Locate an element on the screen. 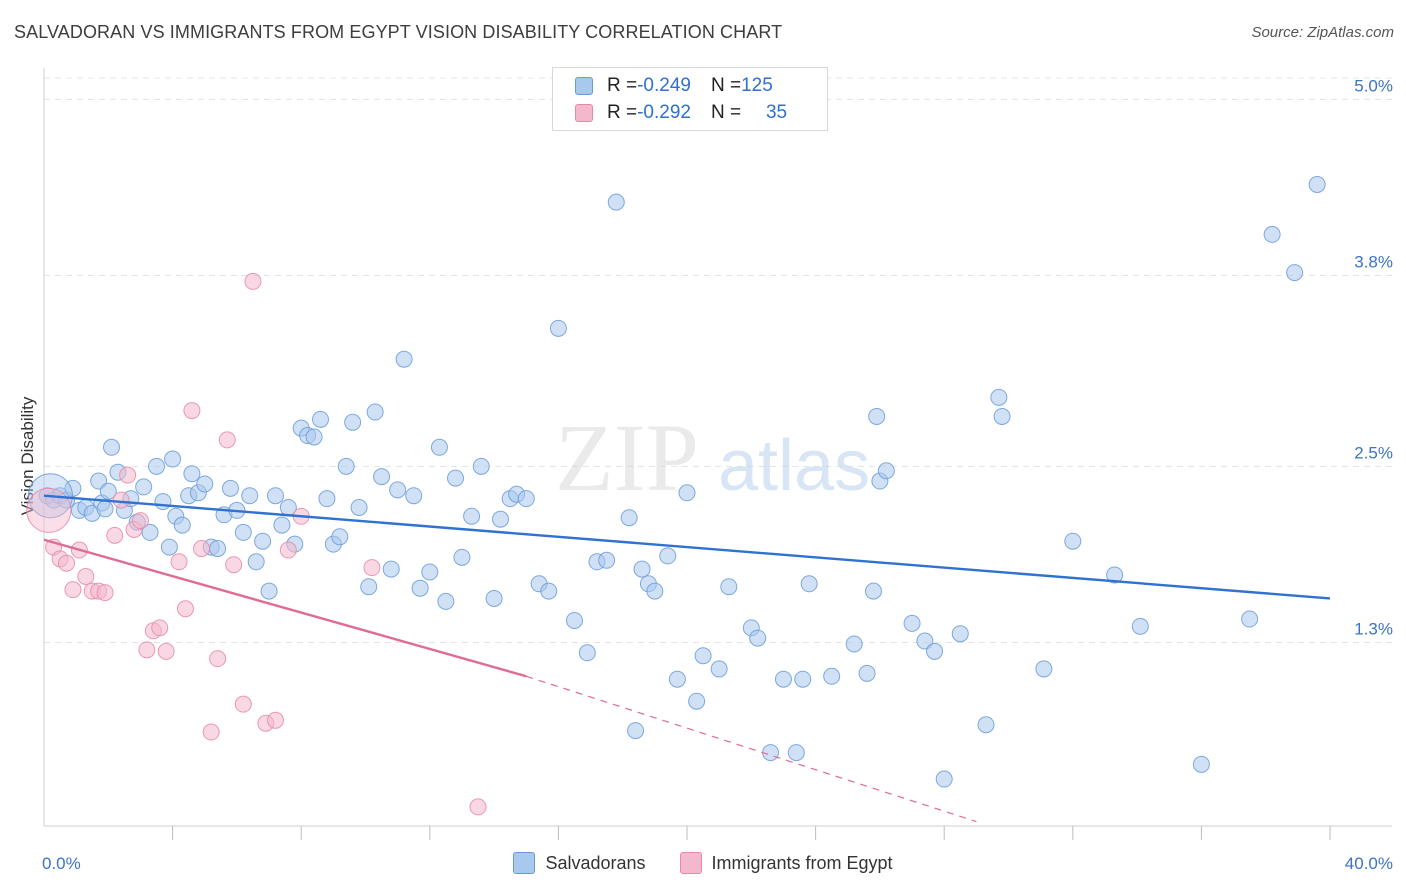 The image size is (1406, 892). legend-swatch-pink is located at coordinates (584, 113).